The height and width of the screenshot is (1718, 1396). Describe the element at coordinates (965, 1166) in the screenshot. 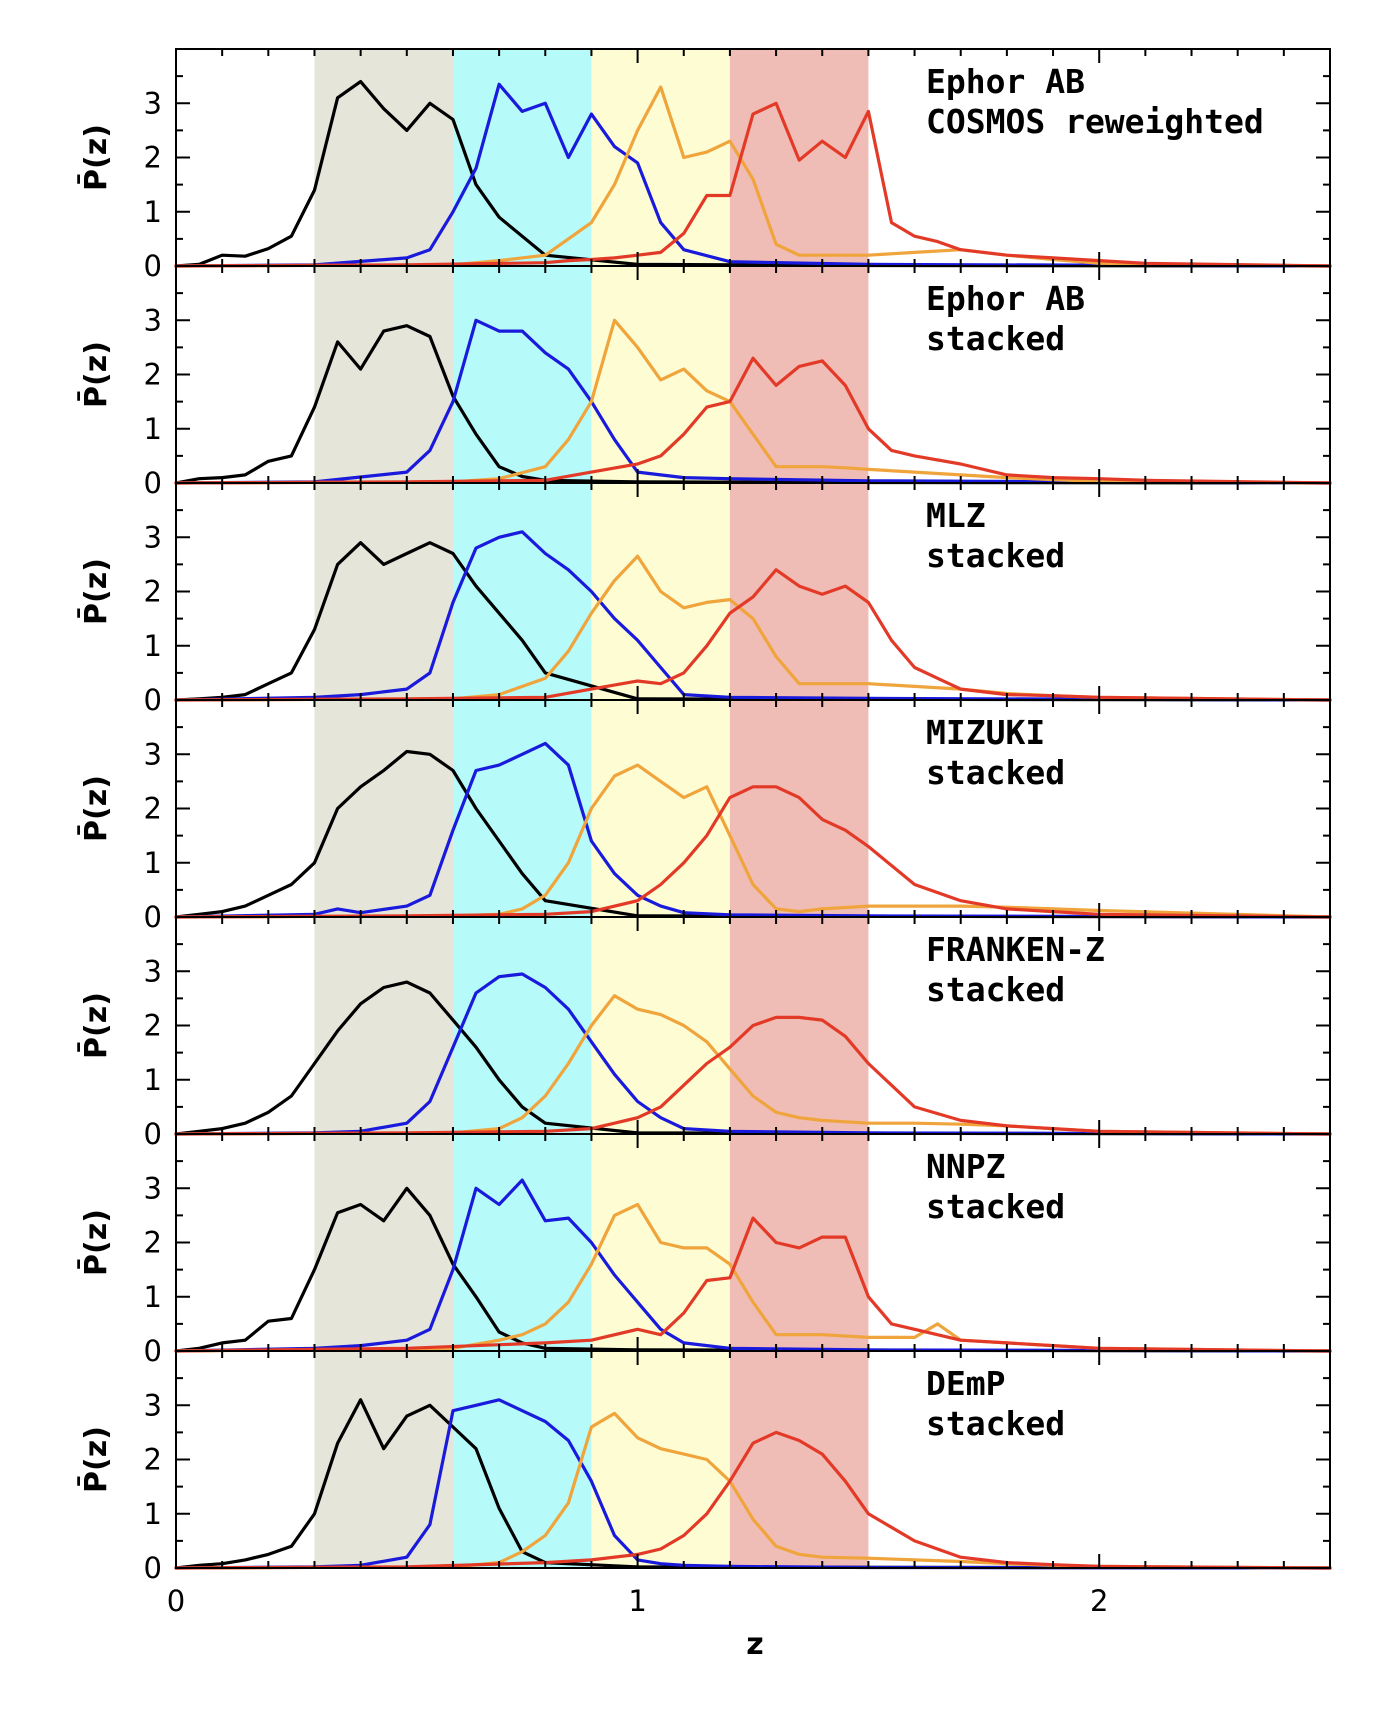

I see `panel-label-line-1: NNPZ` at that location.